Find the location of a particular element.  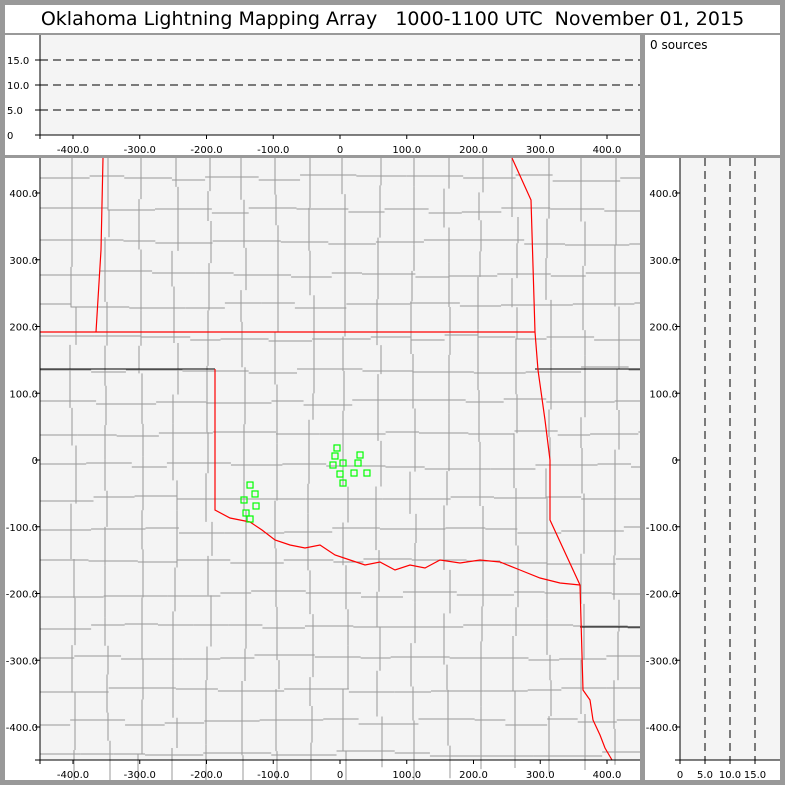

info-panel: 0 sources is located at coordinates (712, 95).